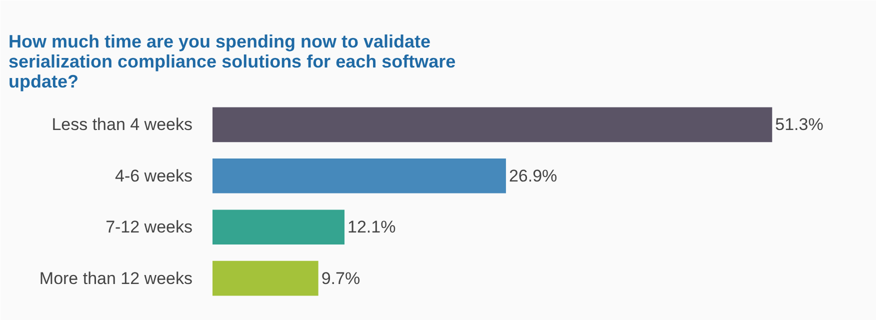 Image resolution: width=876 pixels, height=320 pixels. What do you see at coordinates (372, 227) in the screenshot?
I see `data-label: 12.1%` at bounding box center [372, 227].